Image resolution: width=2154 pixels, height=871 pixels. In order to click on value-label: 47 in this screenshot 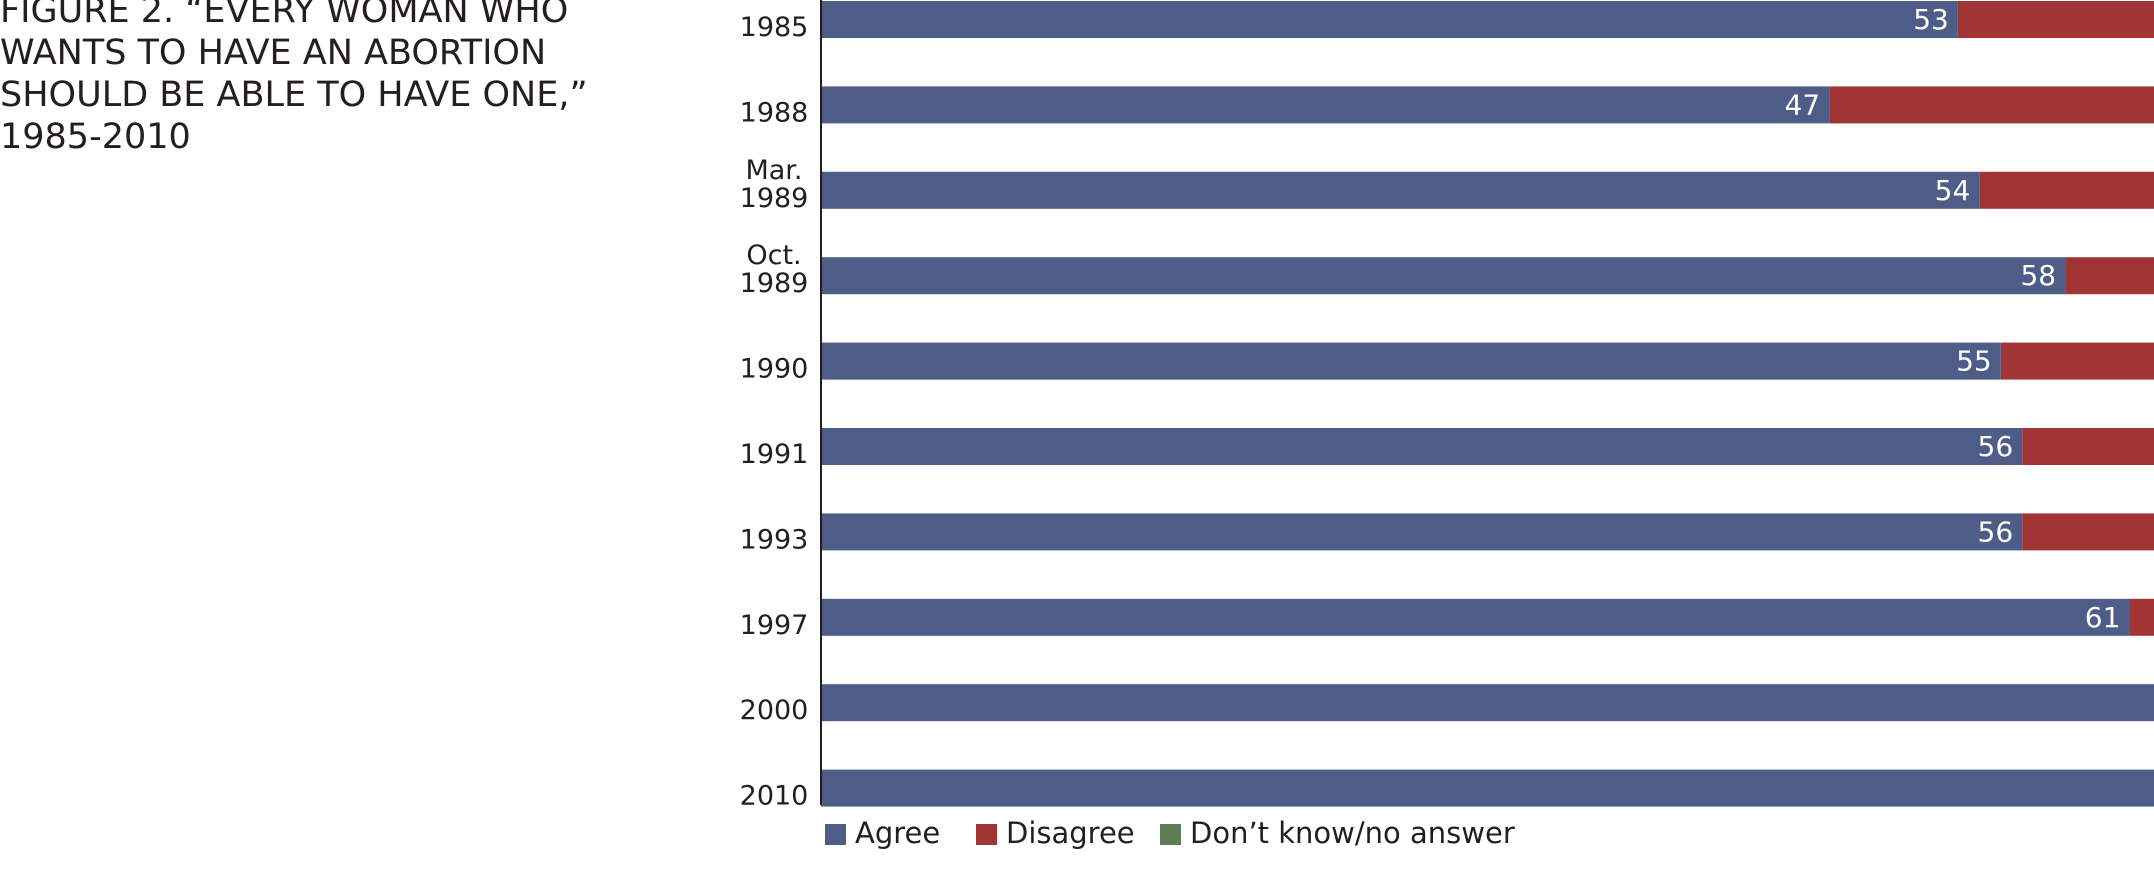, I will do `click(1803, 104)`.